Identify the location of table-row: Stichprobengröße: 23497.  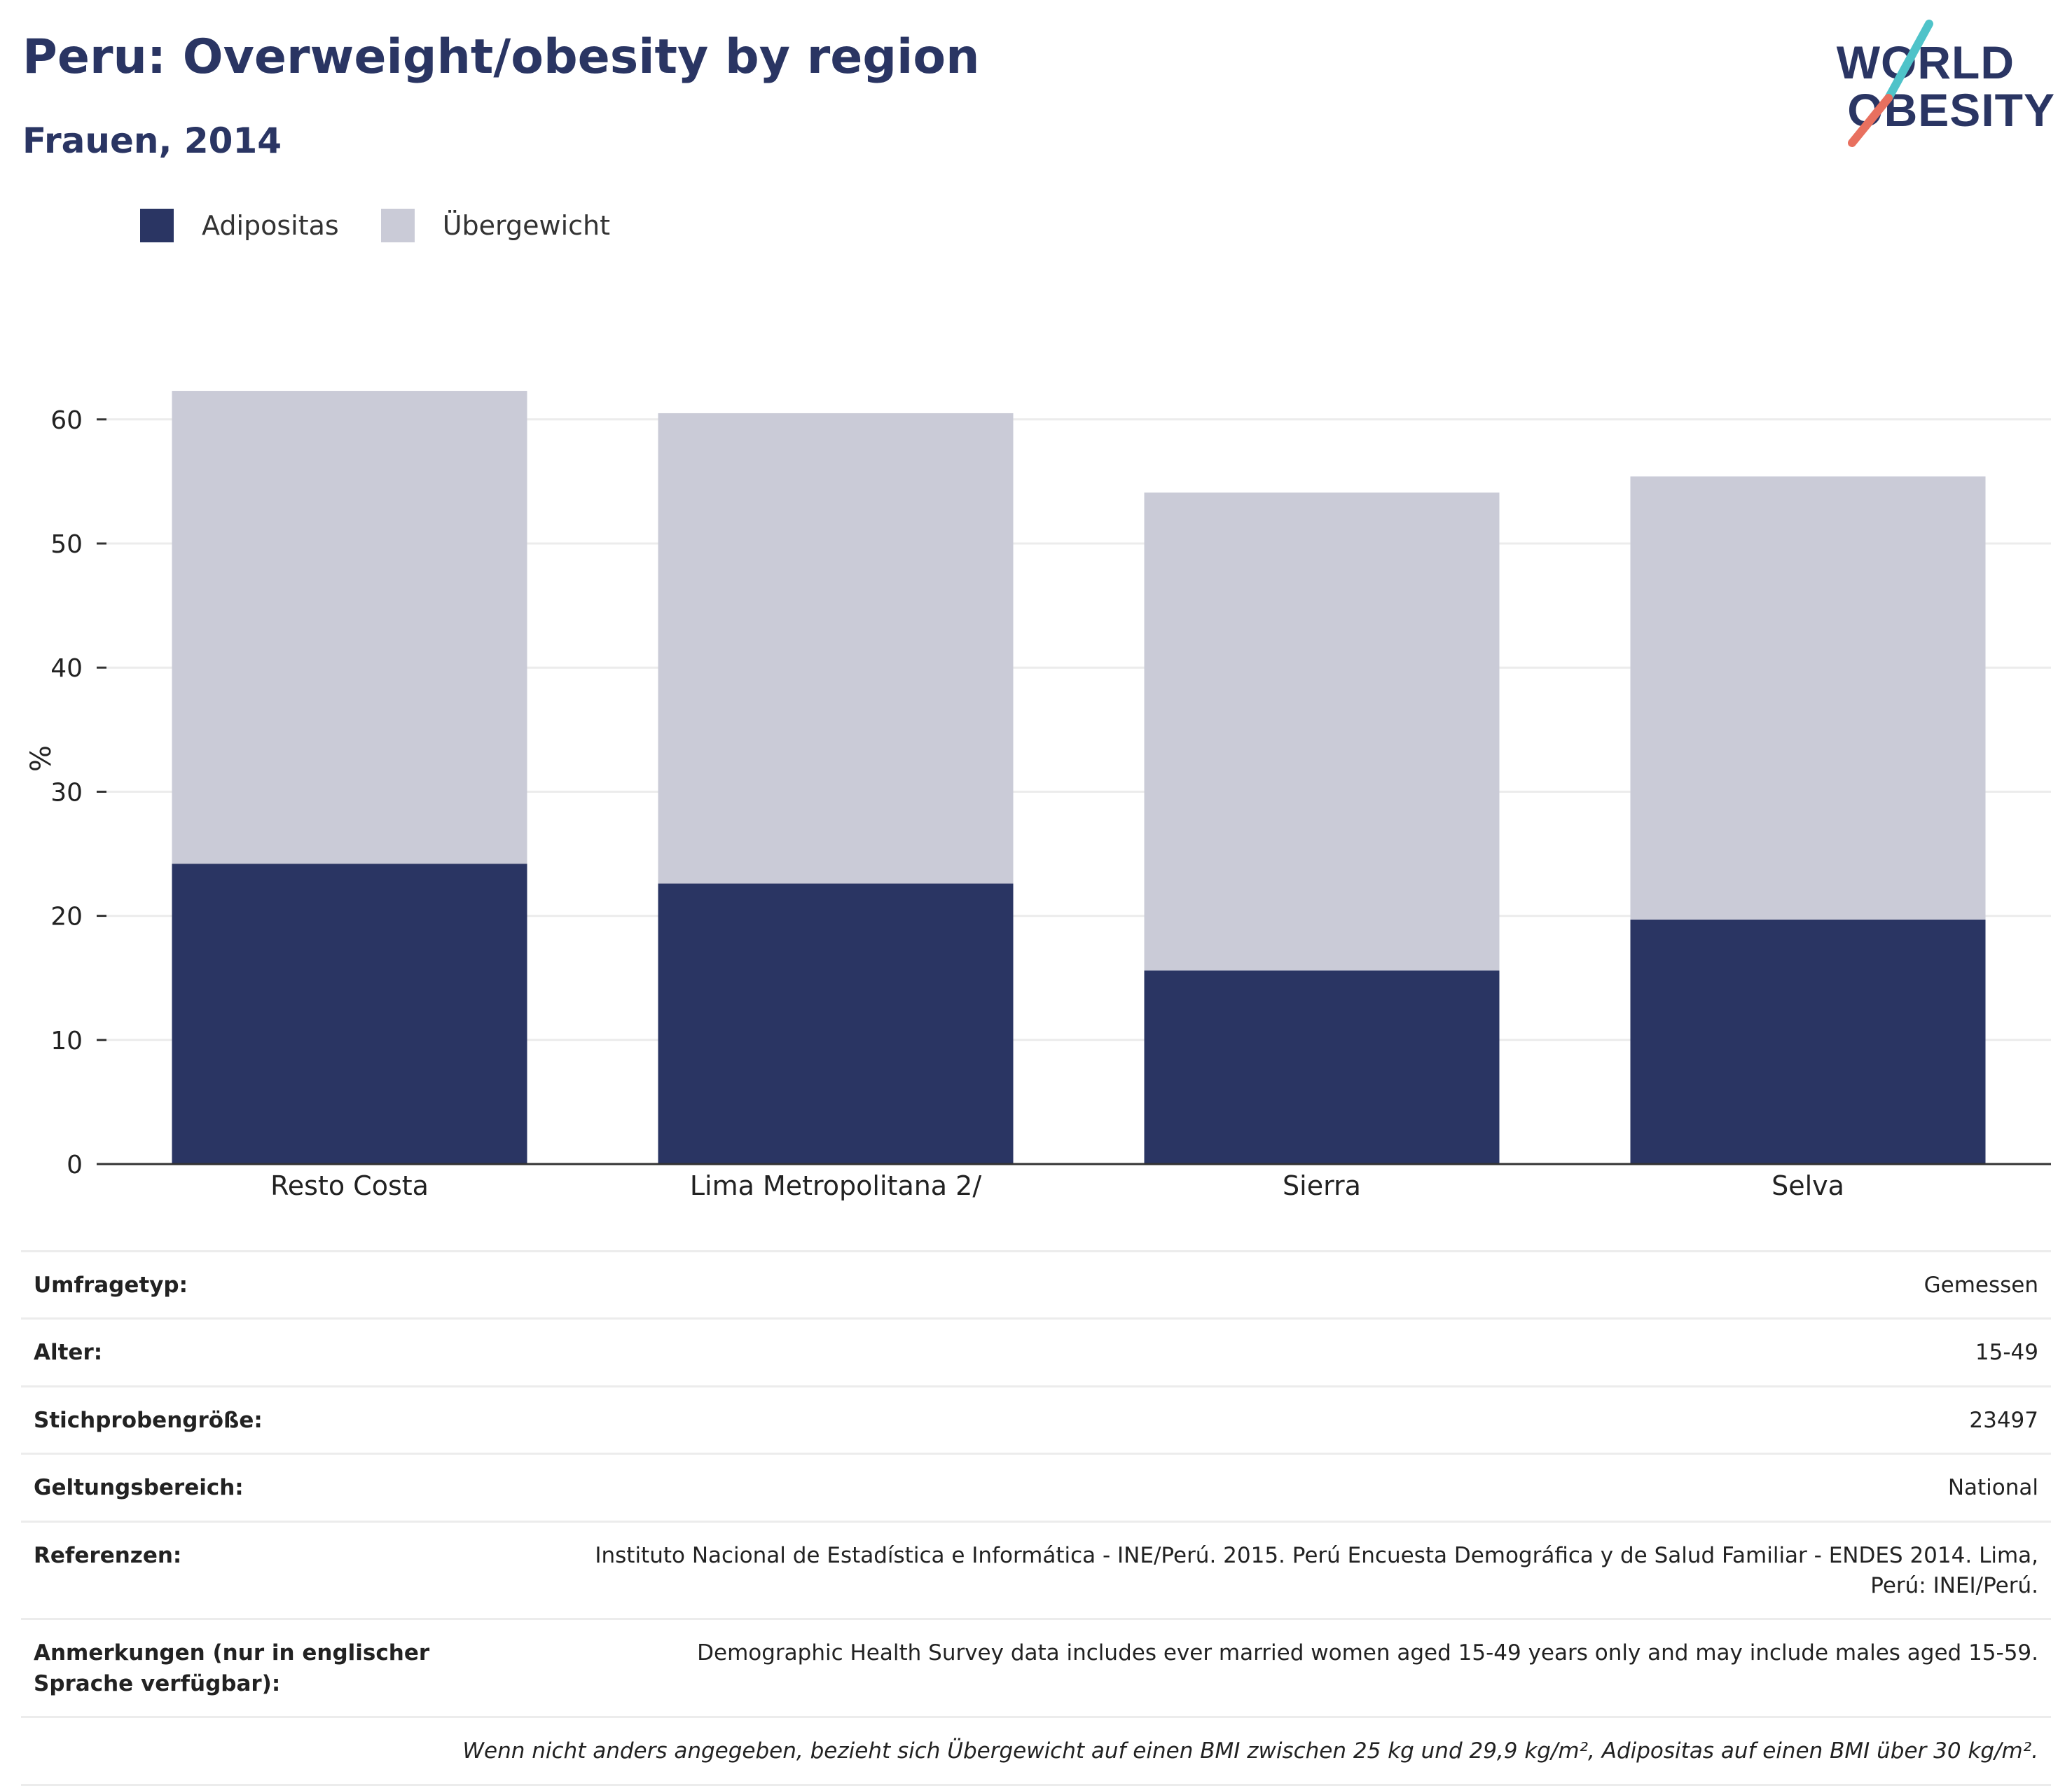
(1036, 1420).